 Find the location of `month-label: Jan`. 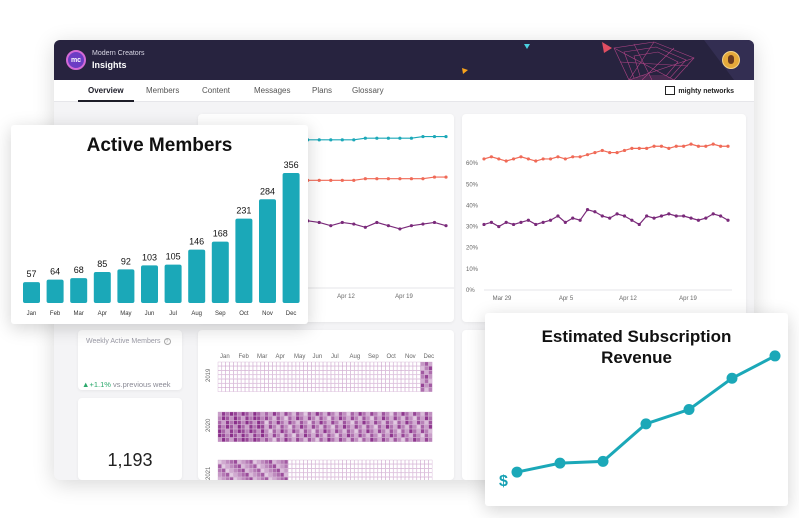

month-label: Jan is located at coordinates (225, 357).